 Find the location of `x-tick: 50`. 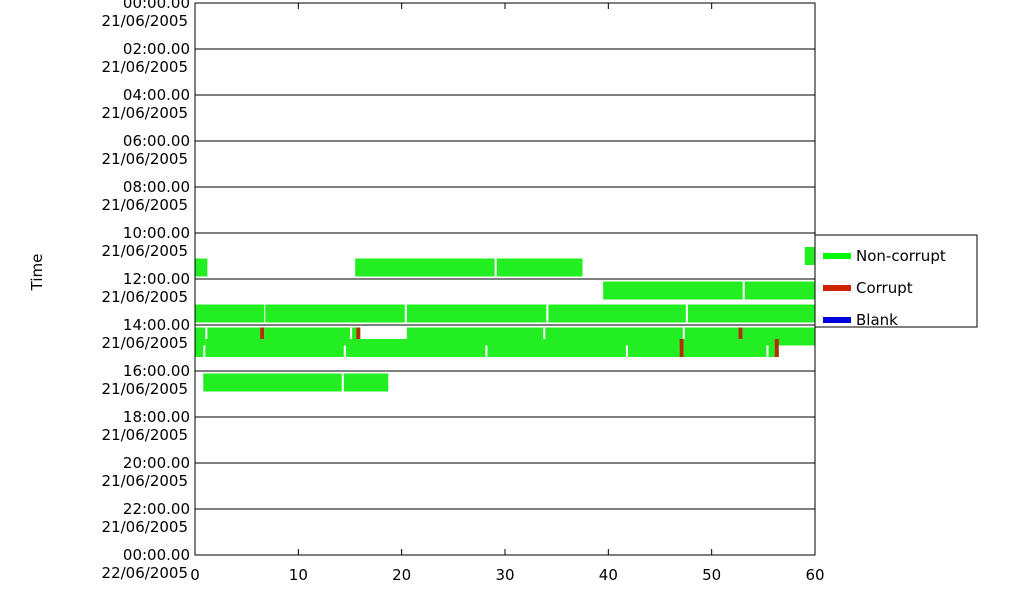

x-tick: 50 is located at coordinates (711, 293).